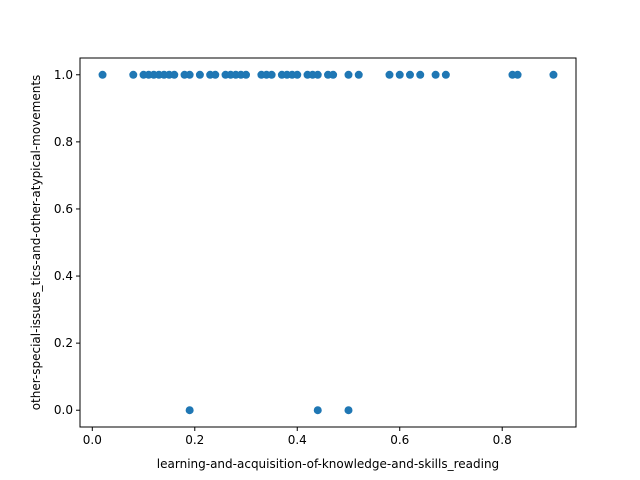 The height and width of the screenshot is (480, 640). I want to click on y-tick-label: 0.0, so click(63, 410).